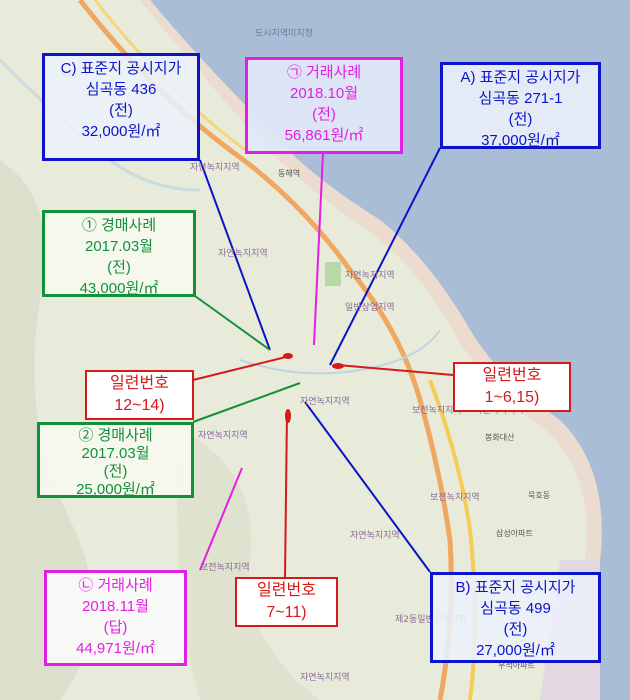  I want to click on auction-1-box: ① 경매사례 2017.03월 (전) 43,000원/㎡, so click(119, 253).